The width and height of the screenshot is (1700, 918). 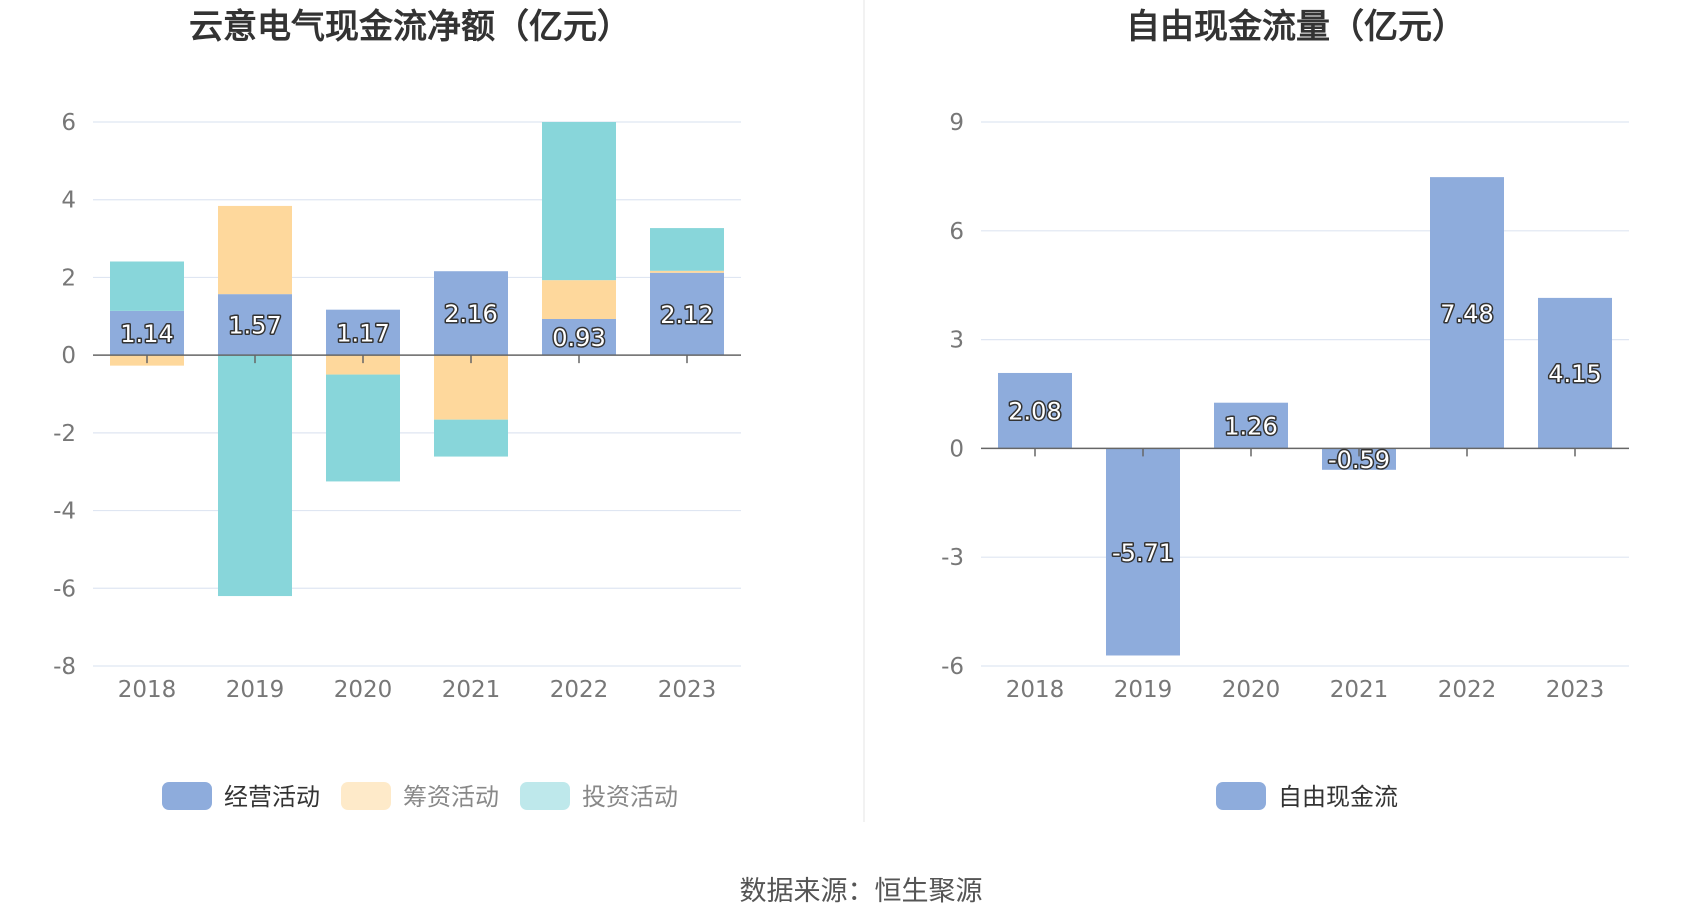 I want to click on bar-2019-s1, so click(x=255, y=250).